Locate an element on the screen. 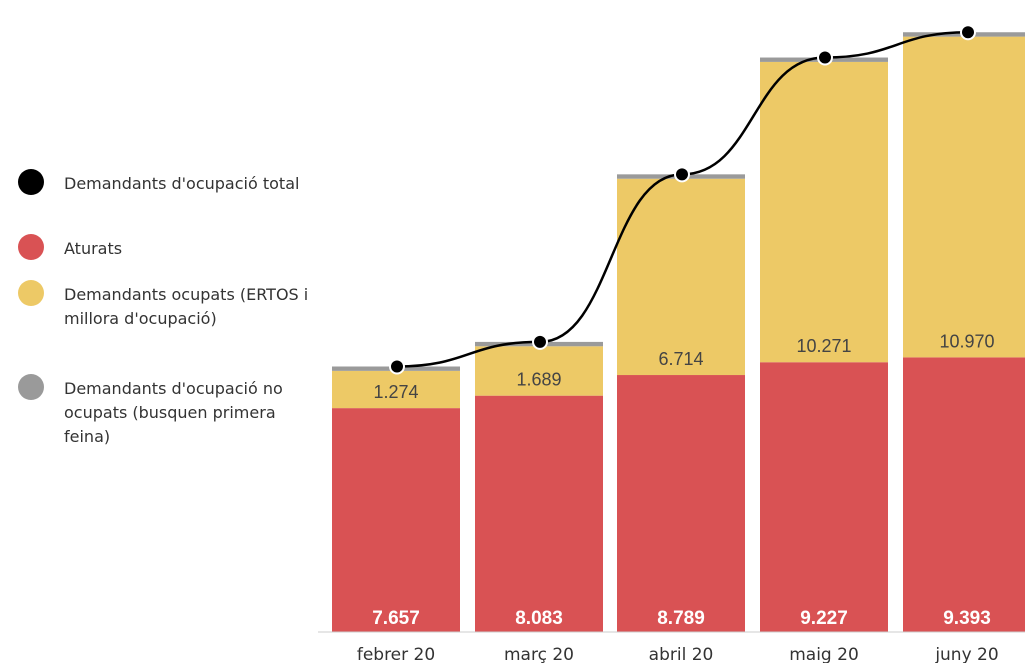 This screenshot has height=663, width=1025. data-label-ocupats: 1.274 is located at coordinates (395, 392).